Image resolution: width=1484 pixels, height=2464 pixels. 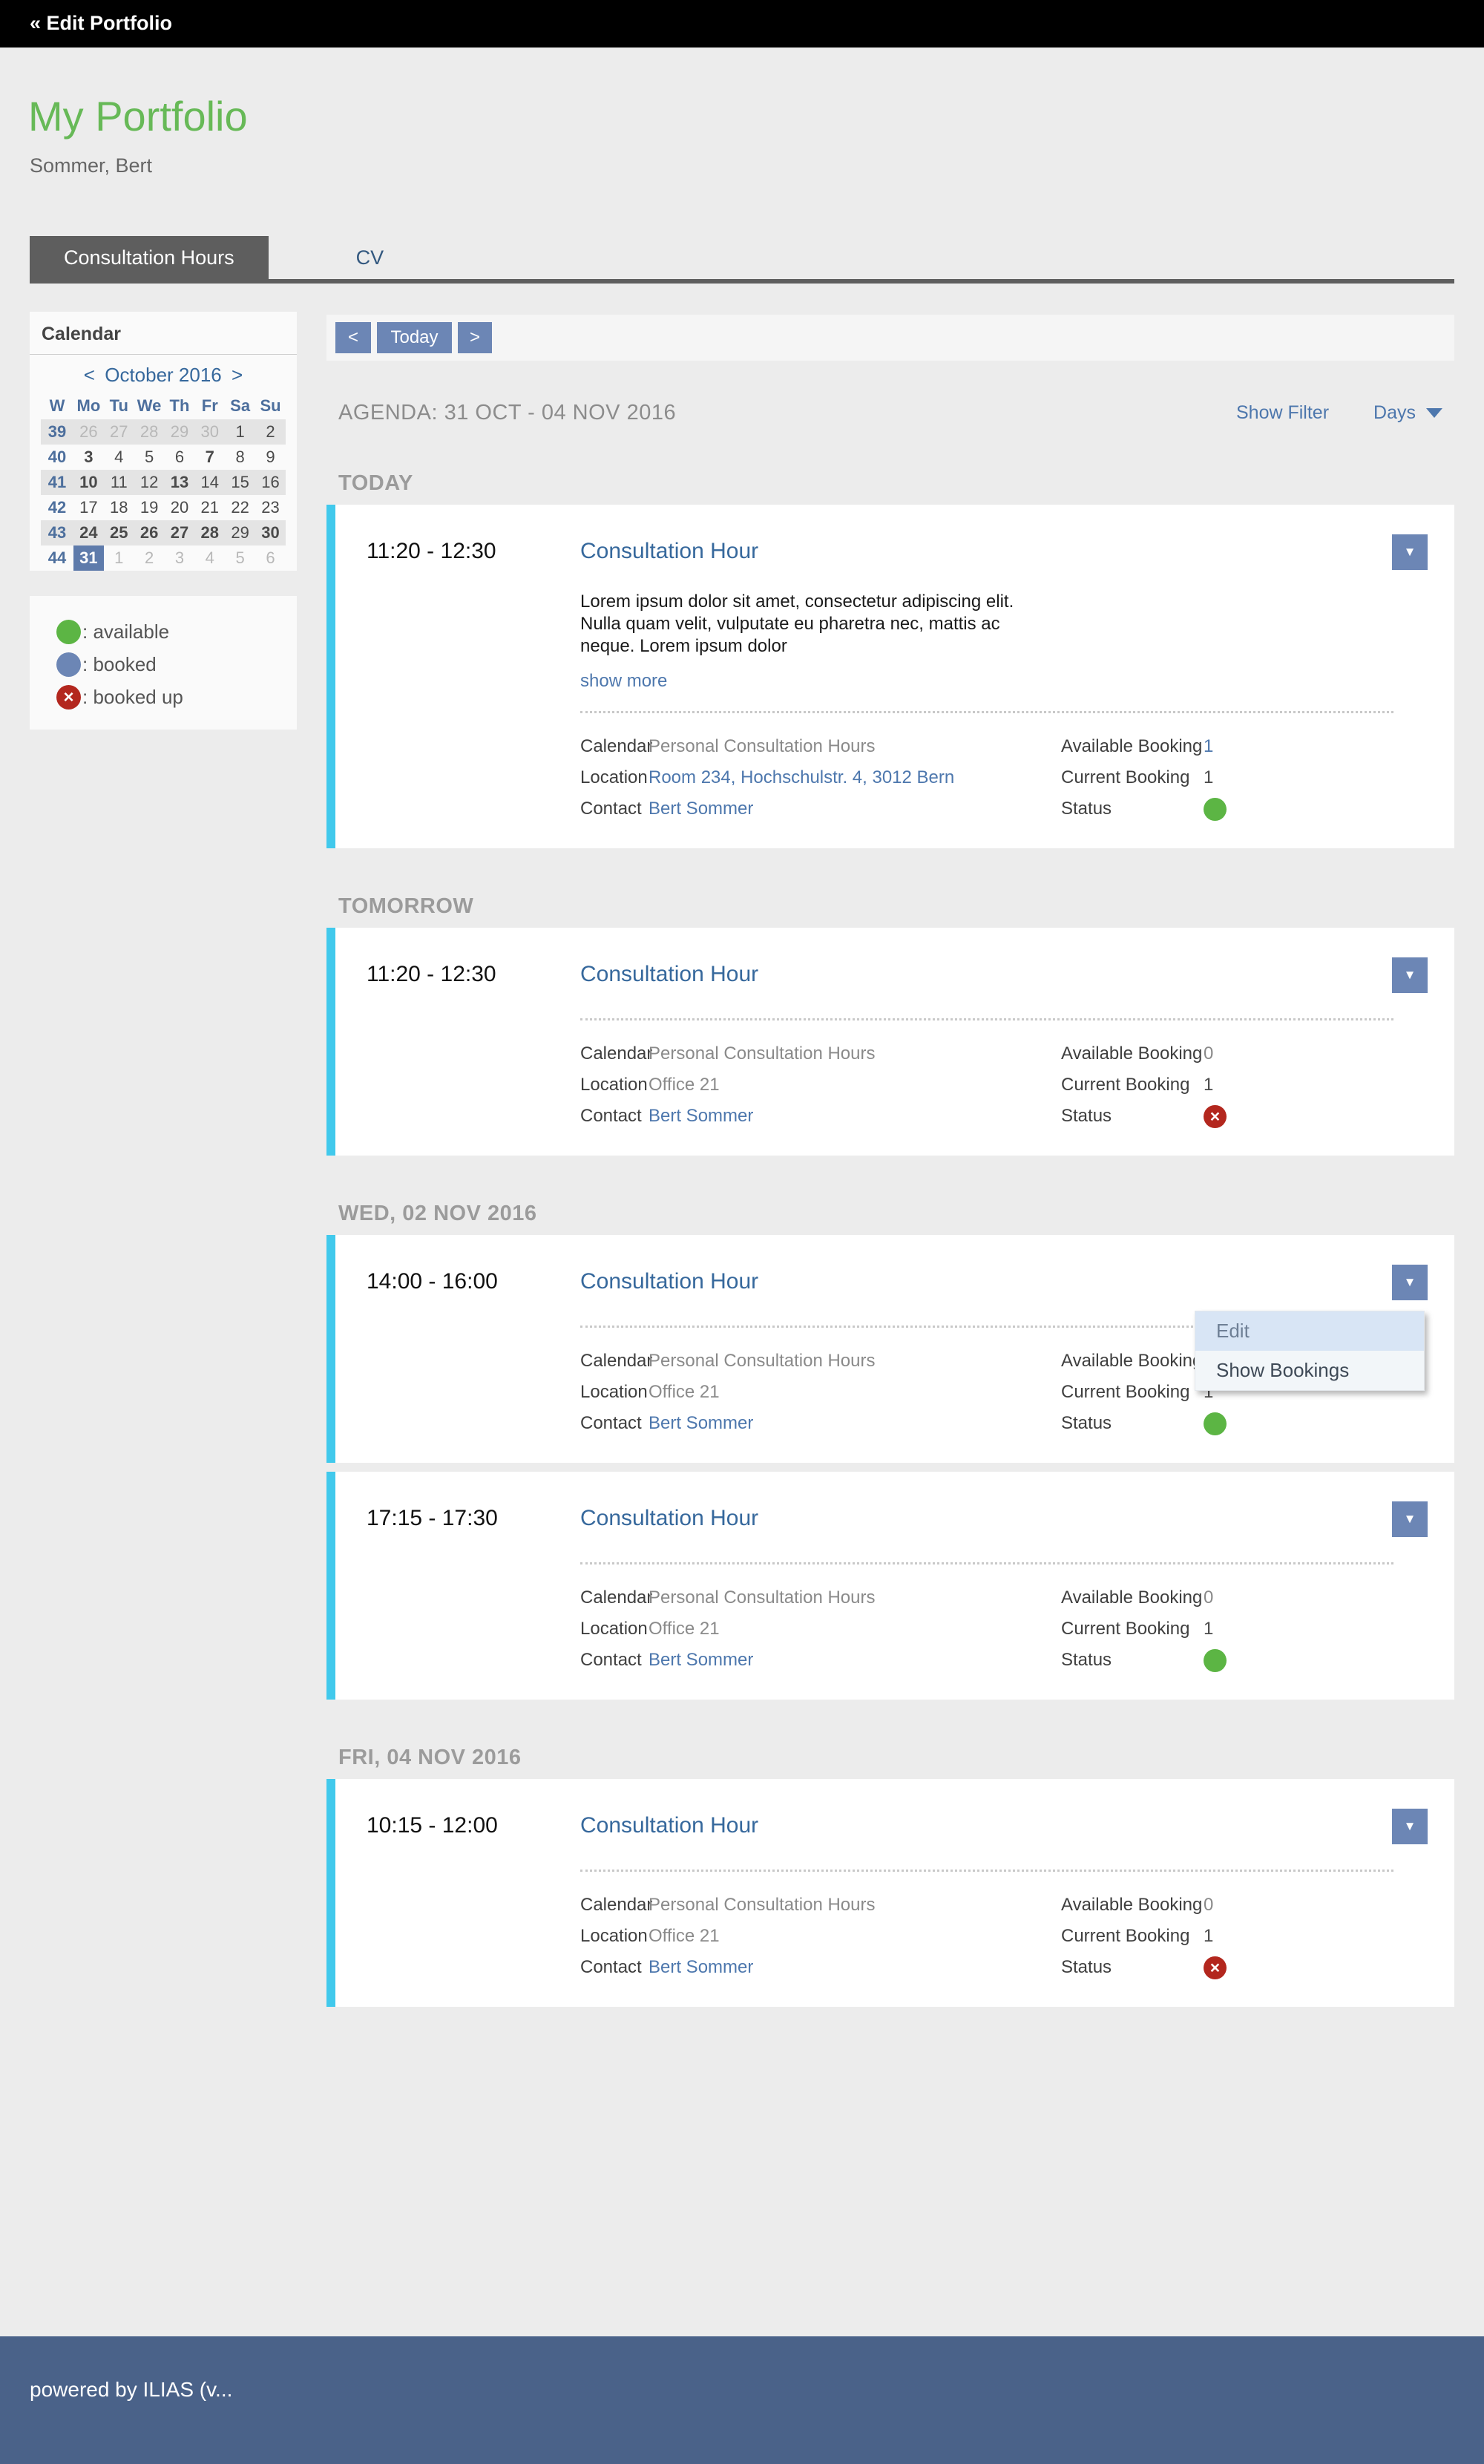 What do you see at coordinates (1215, 1116) in the screenshot?
I see `status-booked-up-icon: ×` at bounding box center [1215, 1116].